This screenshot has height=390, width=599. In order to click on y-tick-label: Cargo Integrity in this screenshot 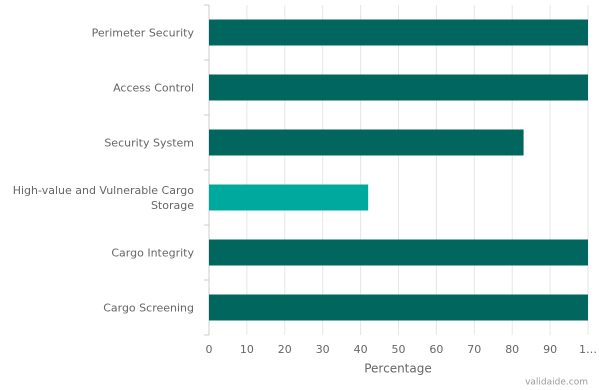, I will do `click(152, 252)`.